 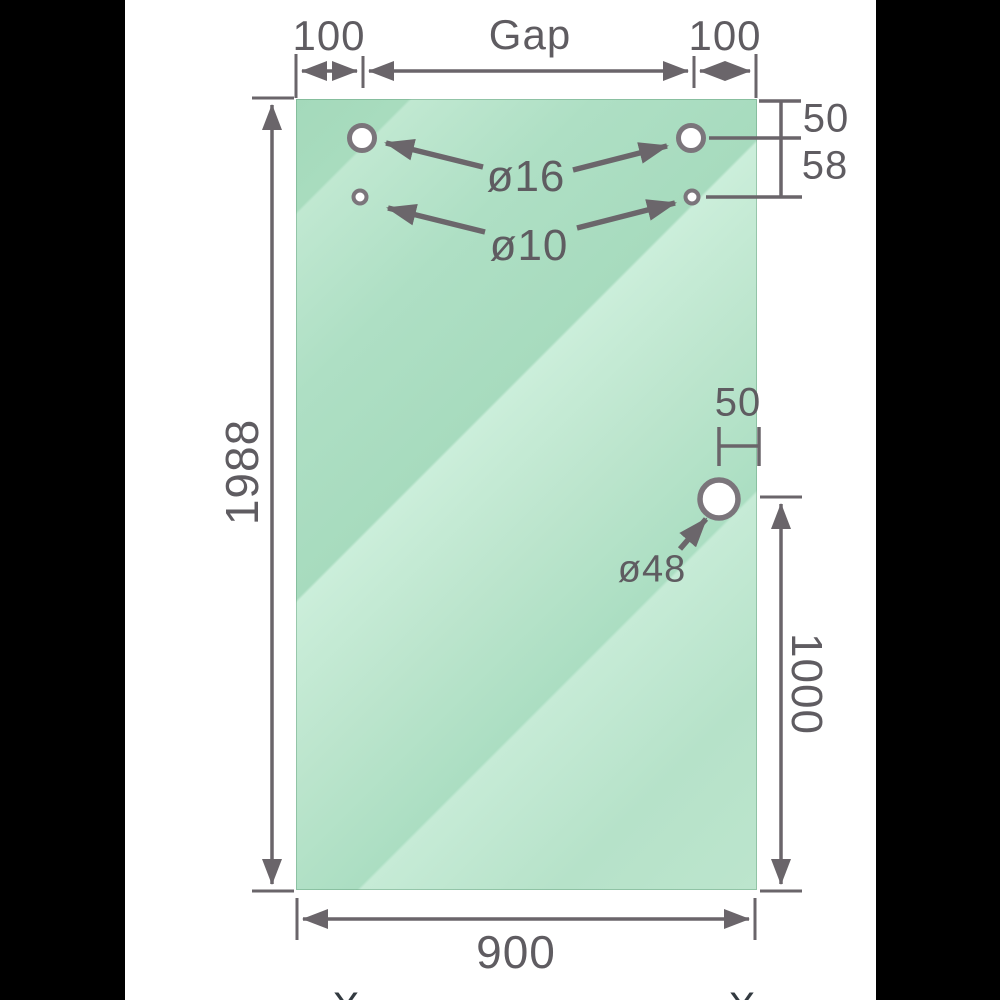 What do you see at coordinates (652, 569) in the screenshot?
I see `hole-label-d48: ø48` at bounding box center [652, 569].